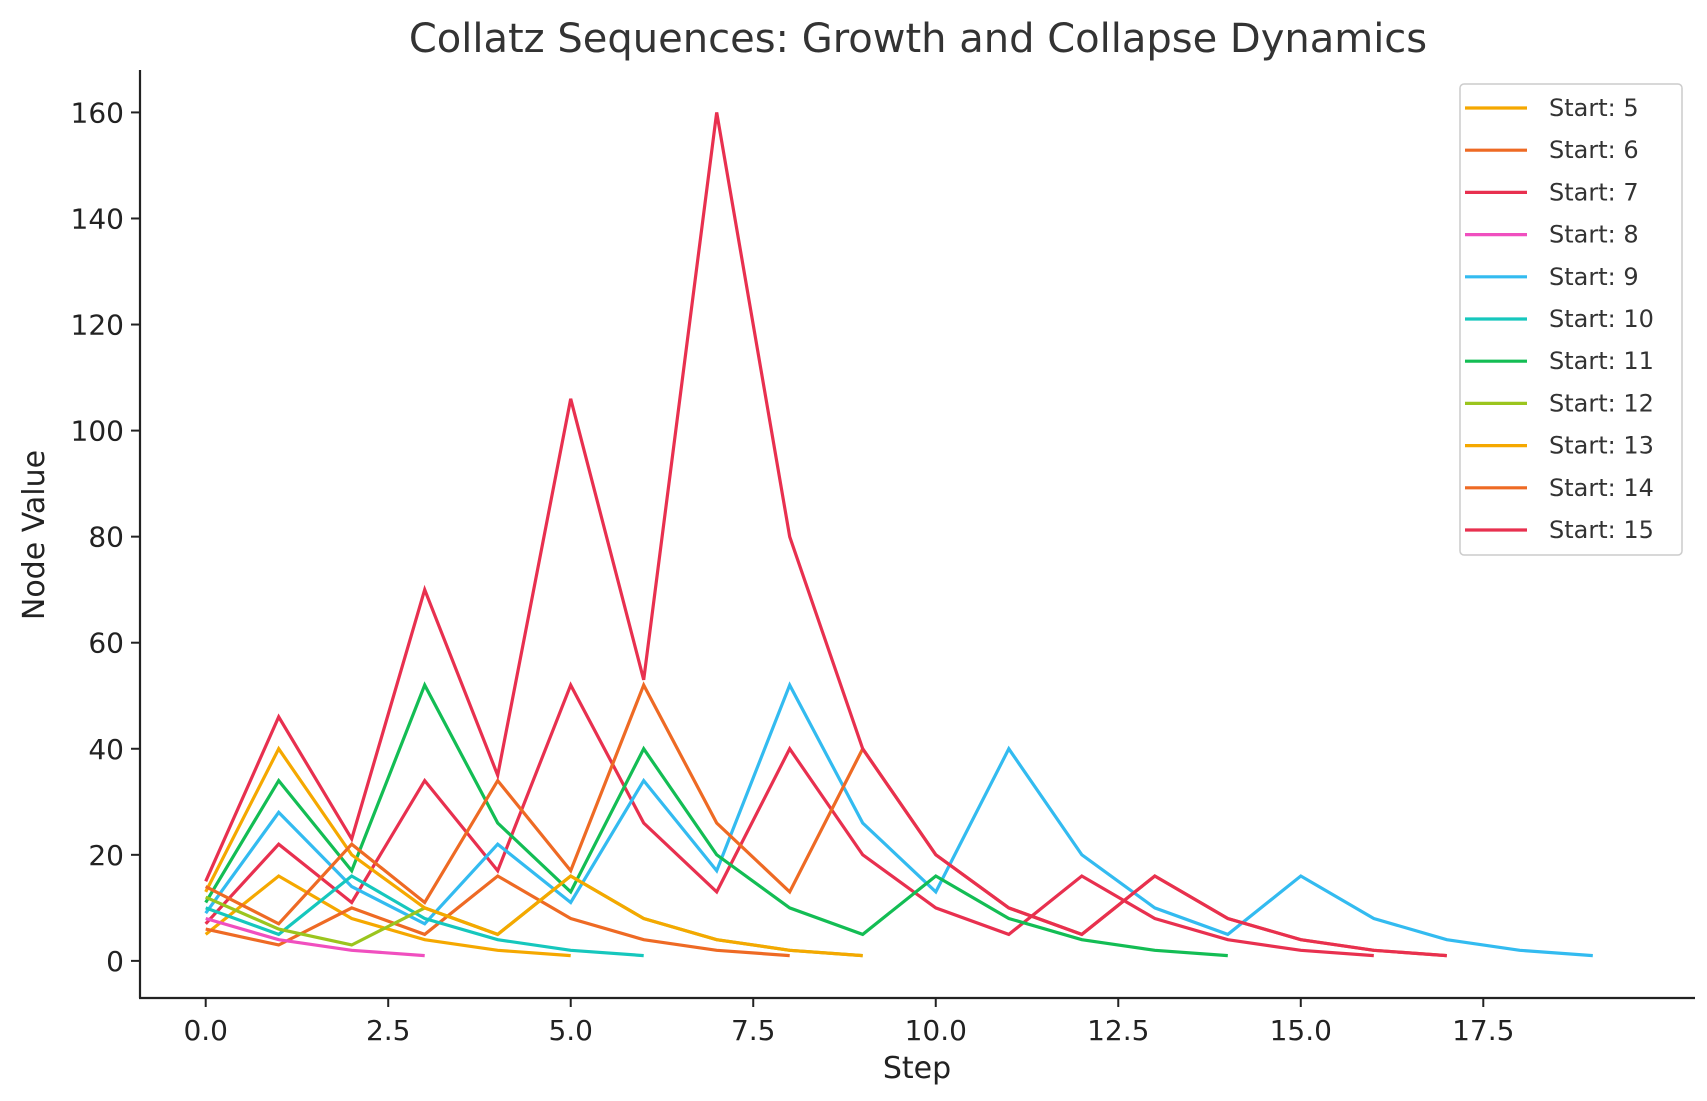  What do you see at coordinates (388, 1030) in the screenshot?
I see `x-tick-label: 2.5` at bounding box center [388, 1030].